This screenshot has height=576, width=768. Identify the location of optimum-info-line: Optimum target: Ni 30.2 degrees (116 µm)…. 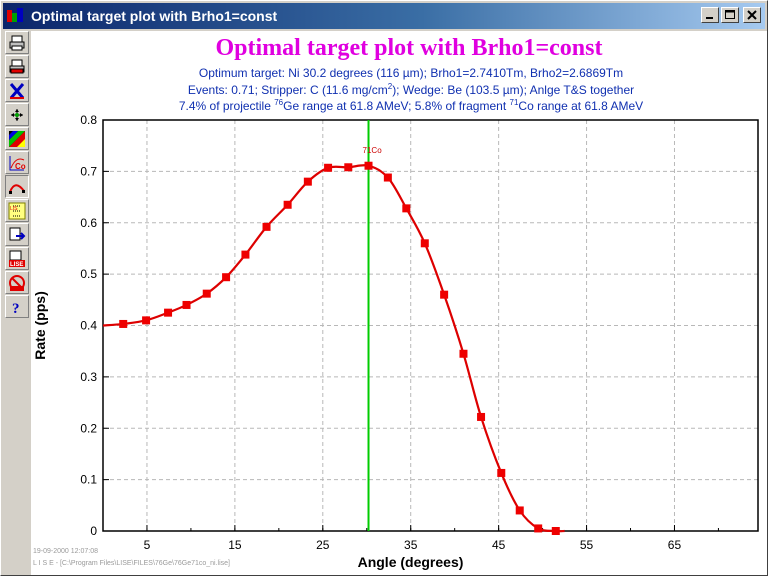
(411, 73).